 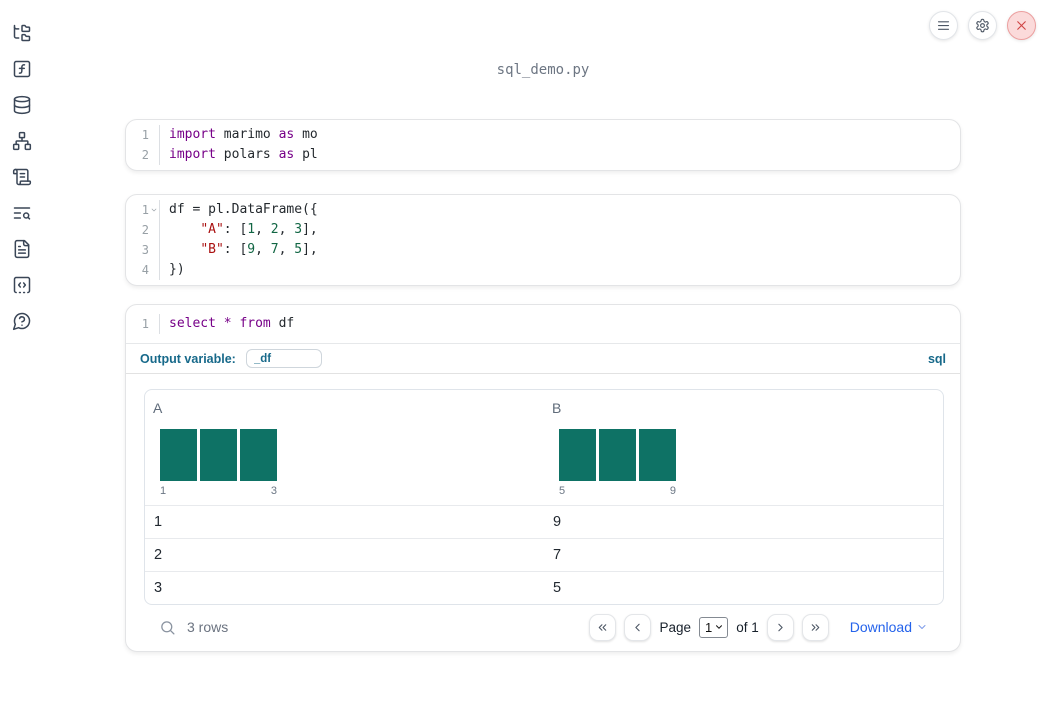 I want to click on table-cell: 9, so click(x=557, y=522).